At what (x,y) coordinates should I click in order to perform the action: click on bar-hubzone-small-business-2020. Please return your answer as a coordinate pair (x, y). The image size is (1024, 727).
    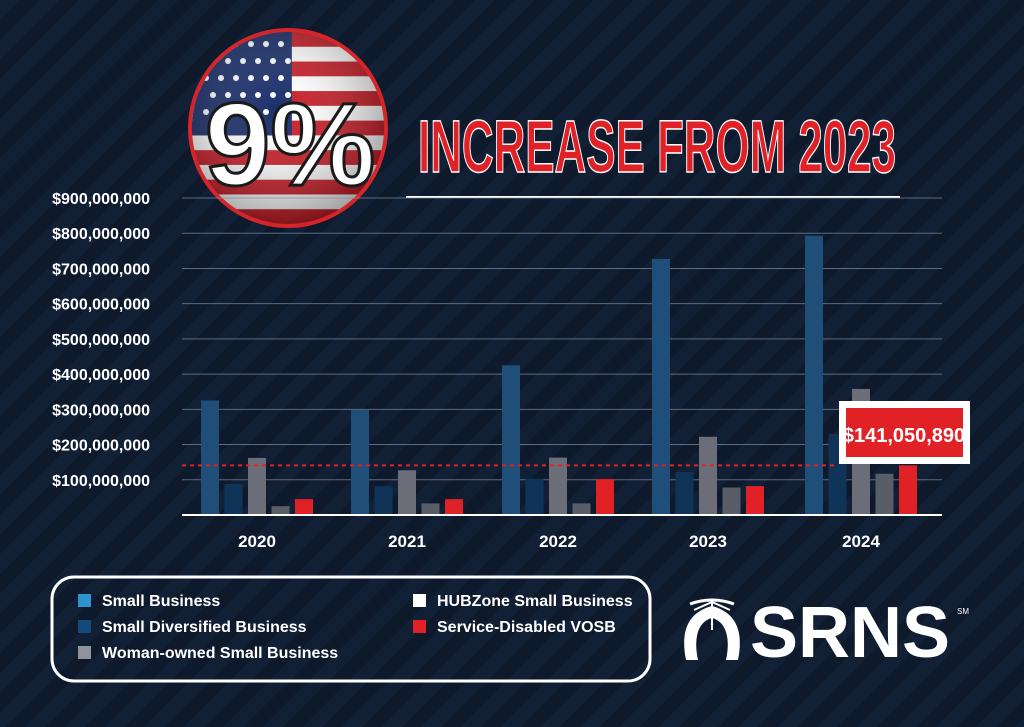
    Looking at the image, I should click on (280, 510).